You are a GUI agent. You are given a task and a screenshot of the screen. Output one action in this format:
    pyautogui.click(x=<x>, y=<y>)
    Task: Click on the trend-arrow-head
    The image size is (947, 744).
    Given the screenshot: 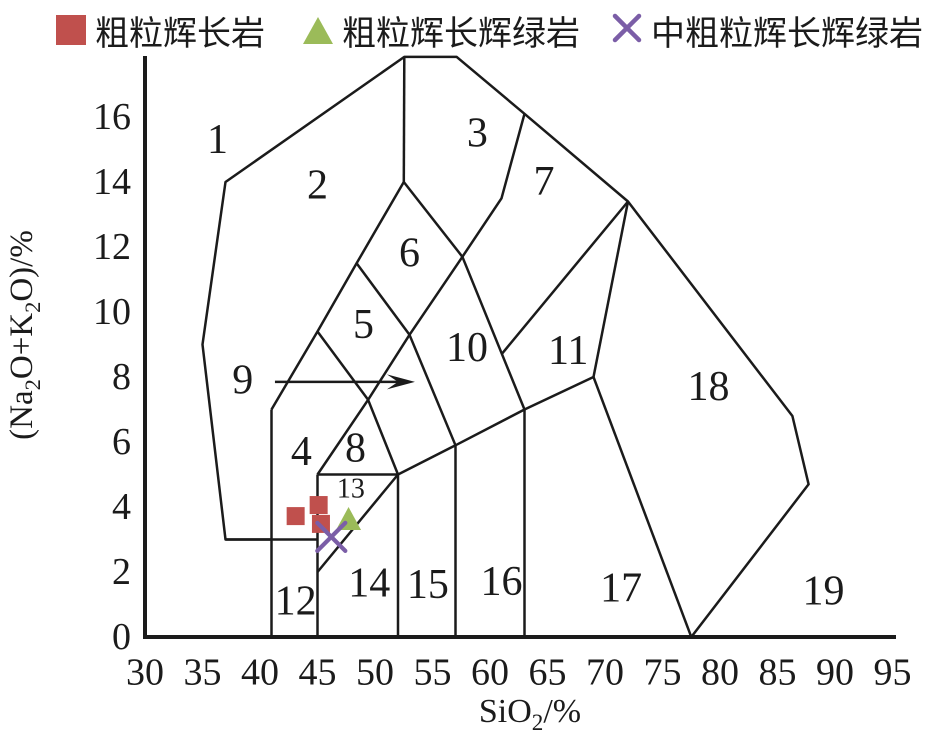 What is the action you would take?
    pyautogui.click(x=400, y=382)
    